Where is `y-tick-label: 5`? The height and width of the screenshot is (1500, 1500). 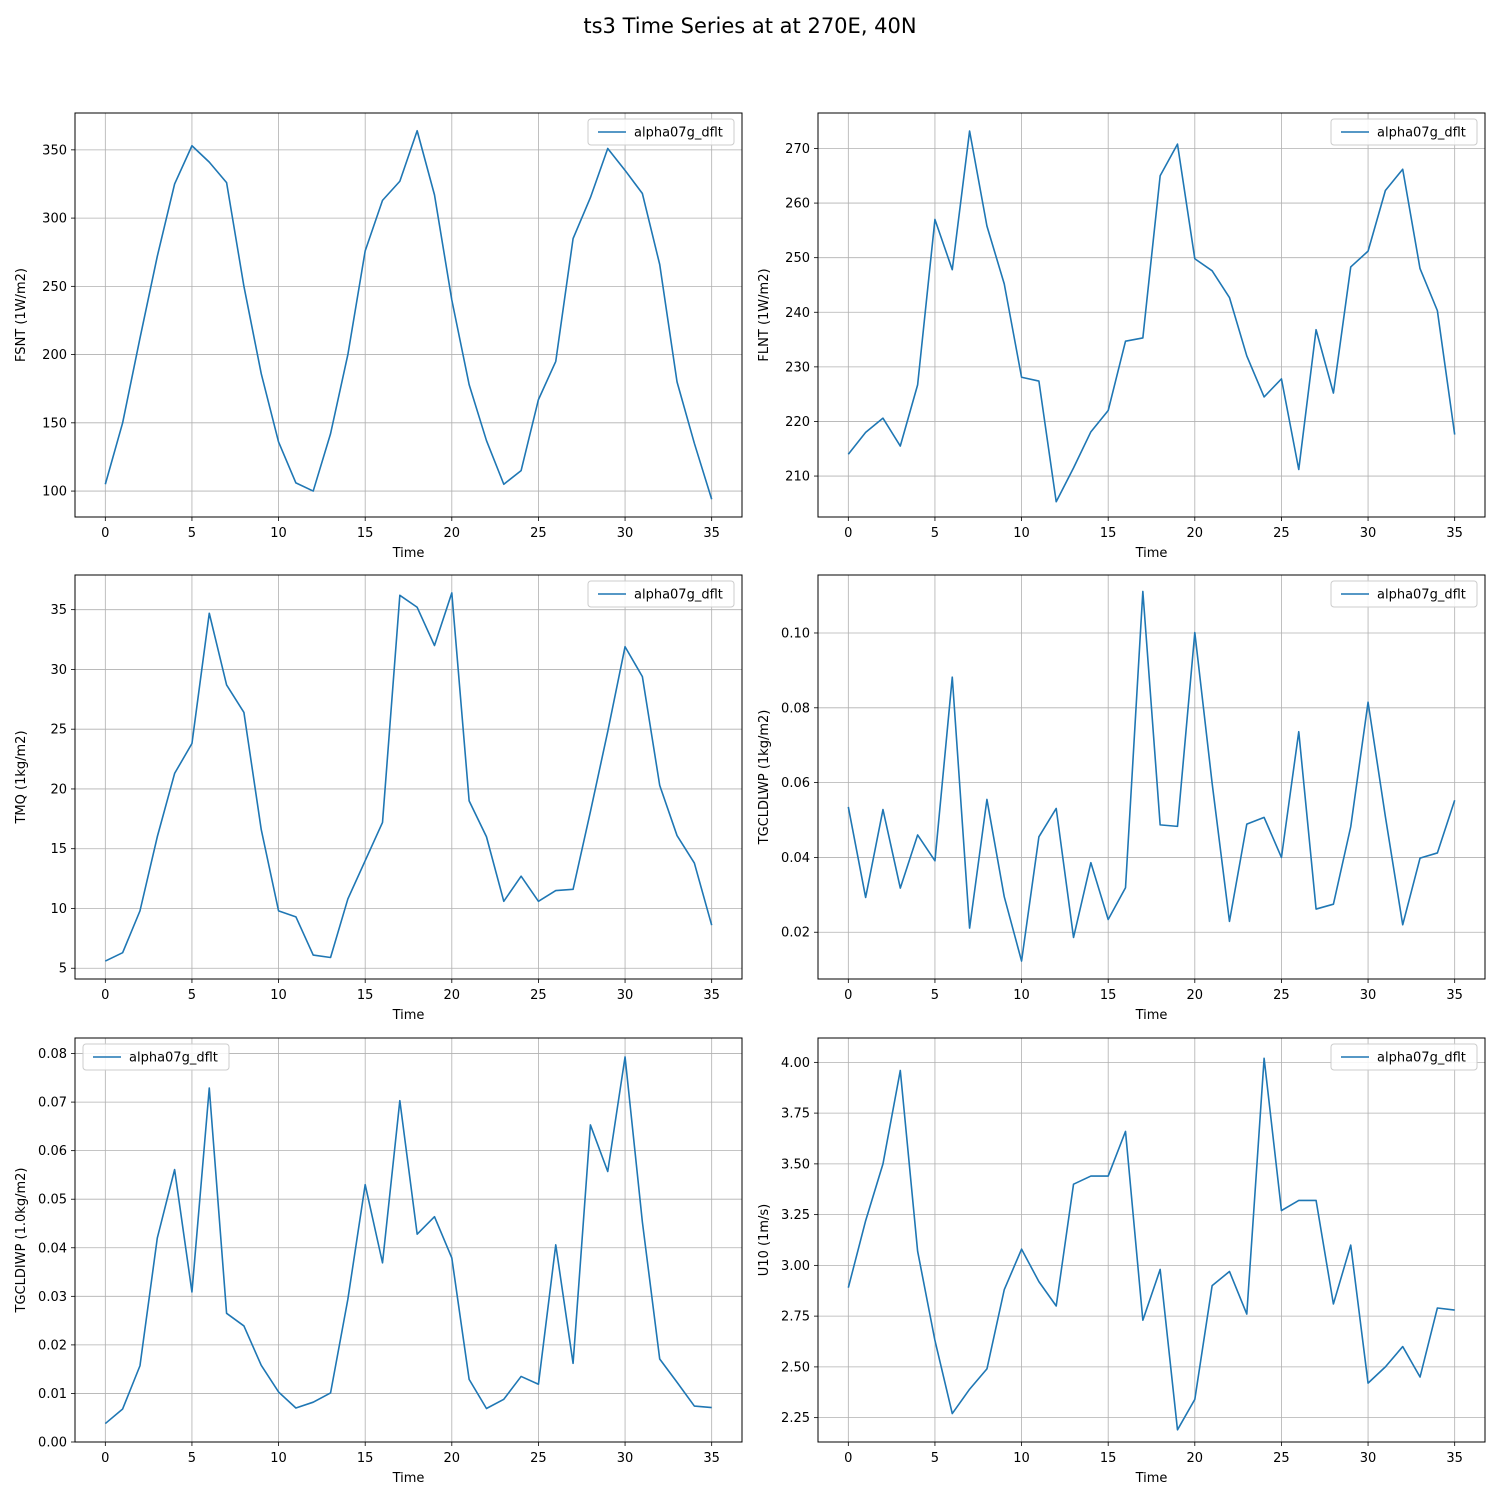
y-tick-label: 5 is located at coordinates (63, 969).